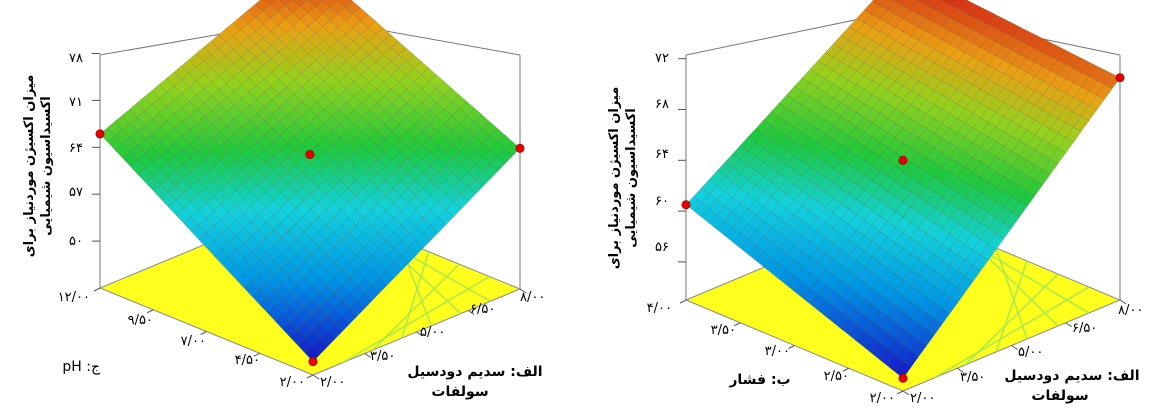  What do you see at coordinates (29, 166) in the screenshot?
I see `plot-1-zlabel-line1: میزان اکسیژن موردنیاز برای` at bounding box center [29, 166].